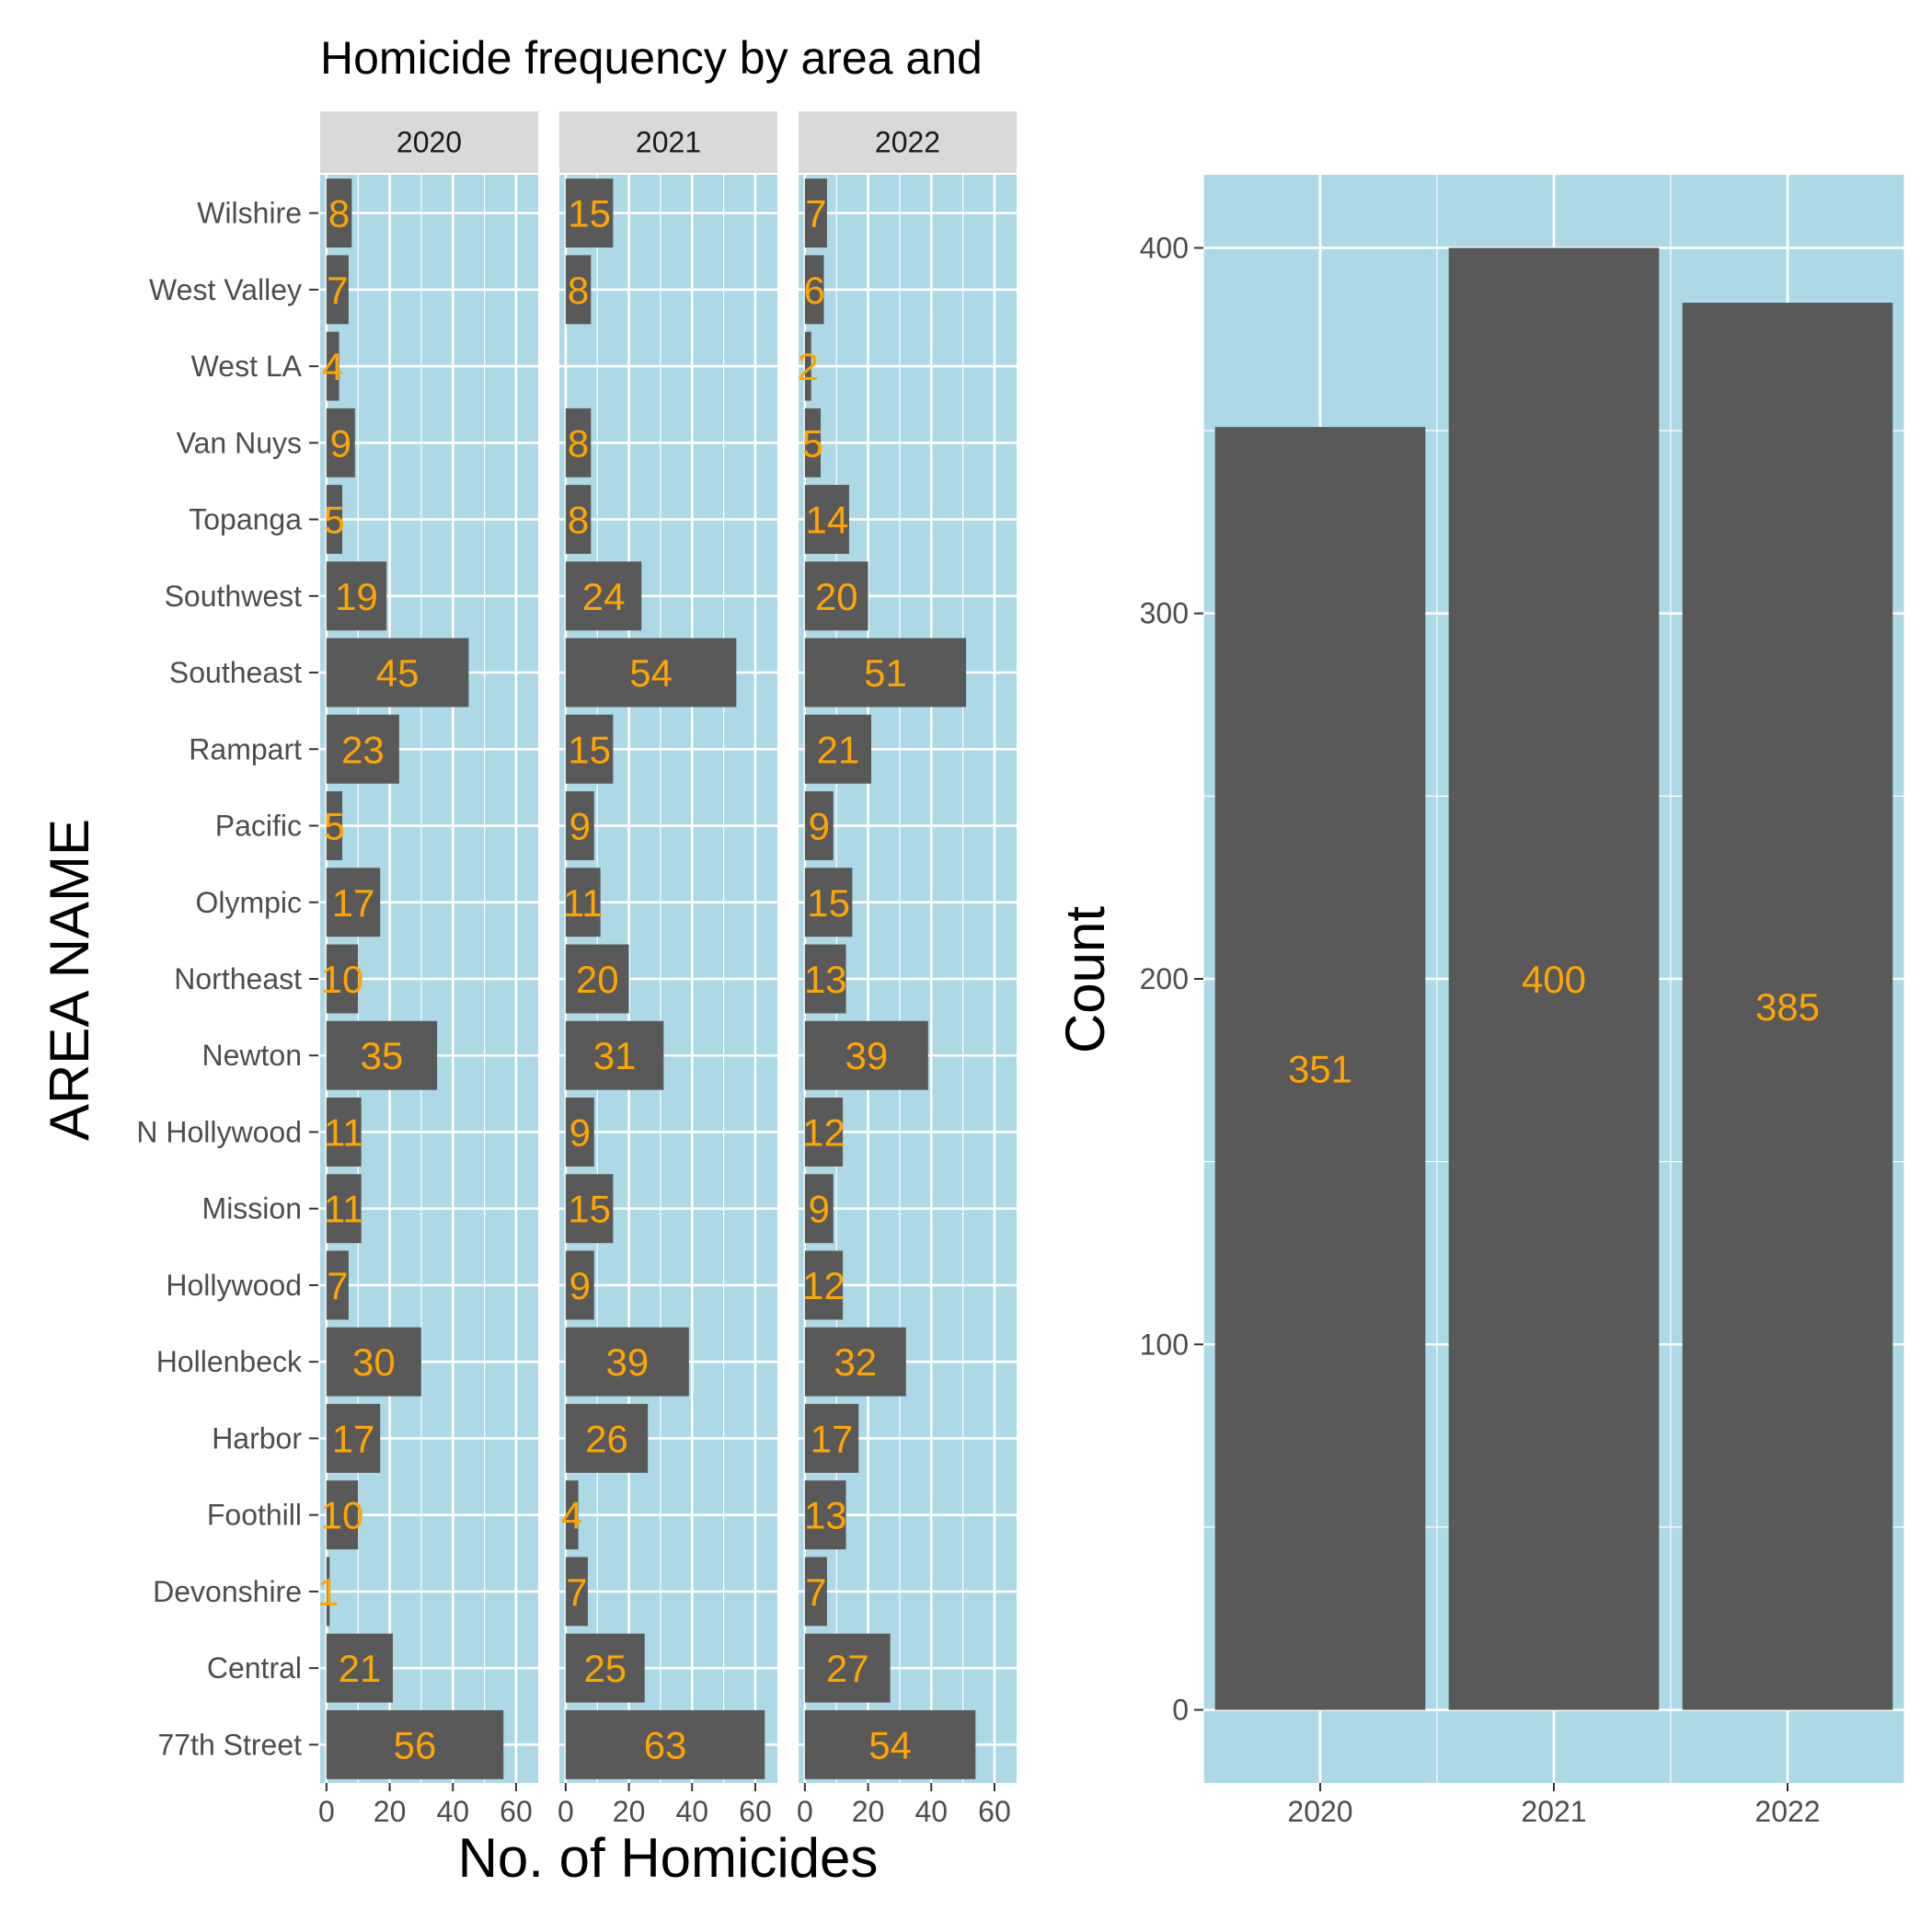  Describe the element at coordinates (615, 1055) in the screenshot. I see `bar-label-newton-2021: 31` at that location.